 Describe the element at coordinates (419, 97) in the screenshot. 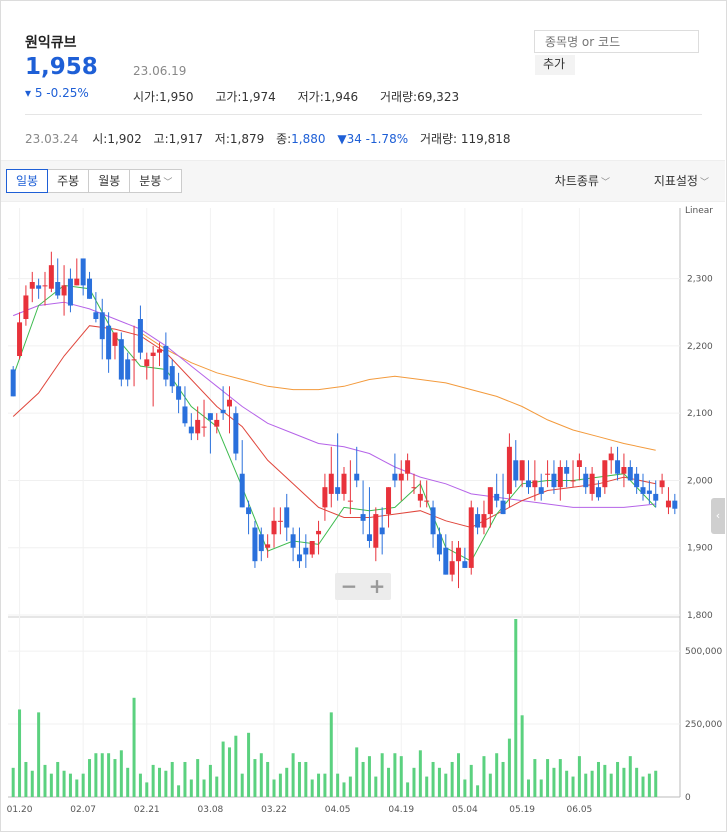

I see `trade-volume: 거래량:69,323` at that location.